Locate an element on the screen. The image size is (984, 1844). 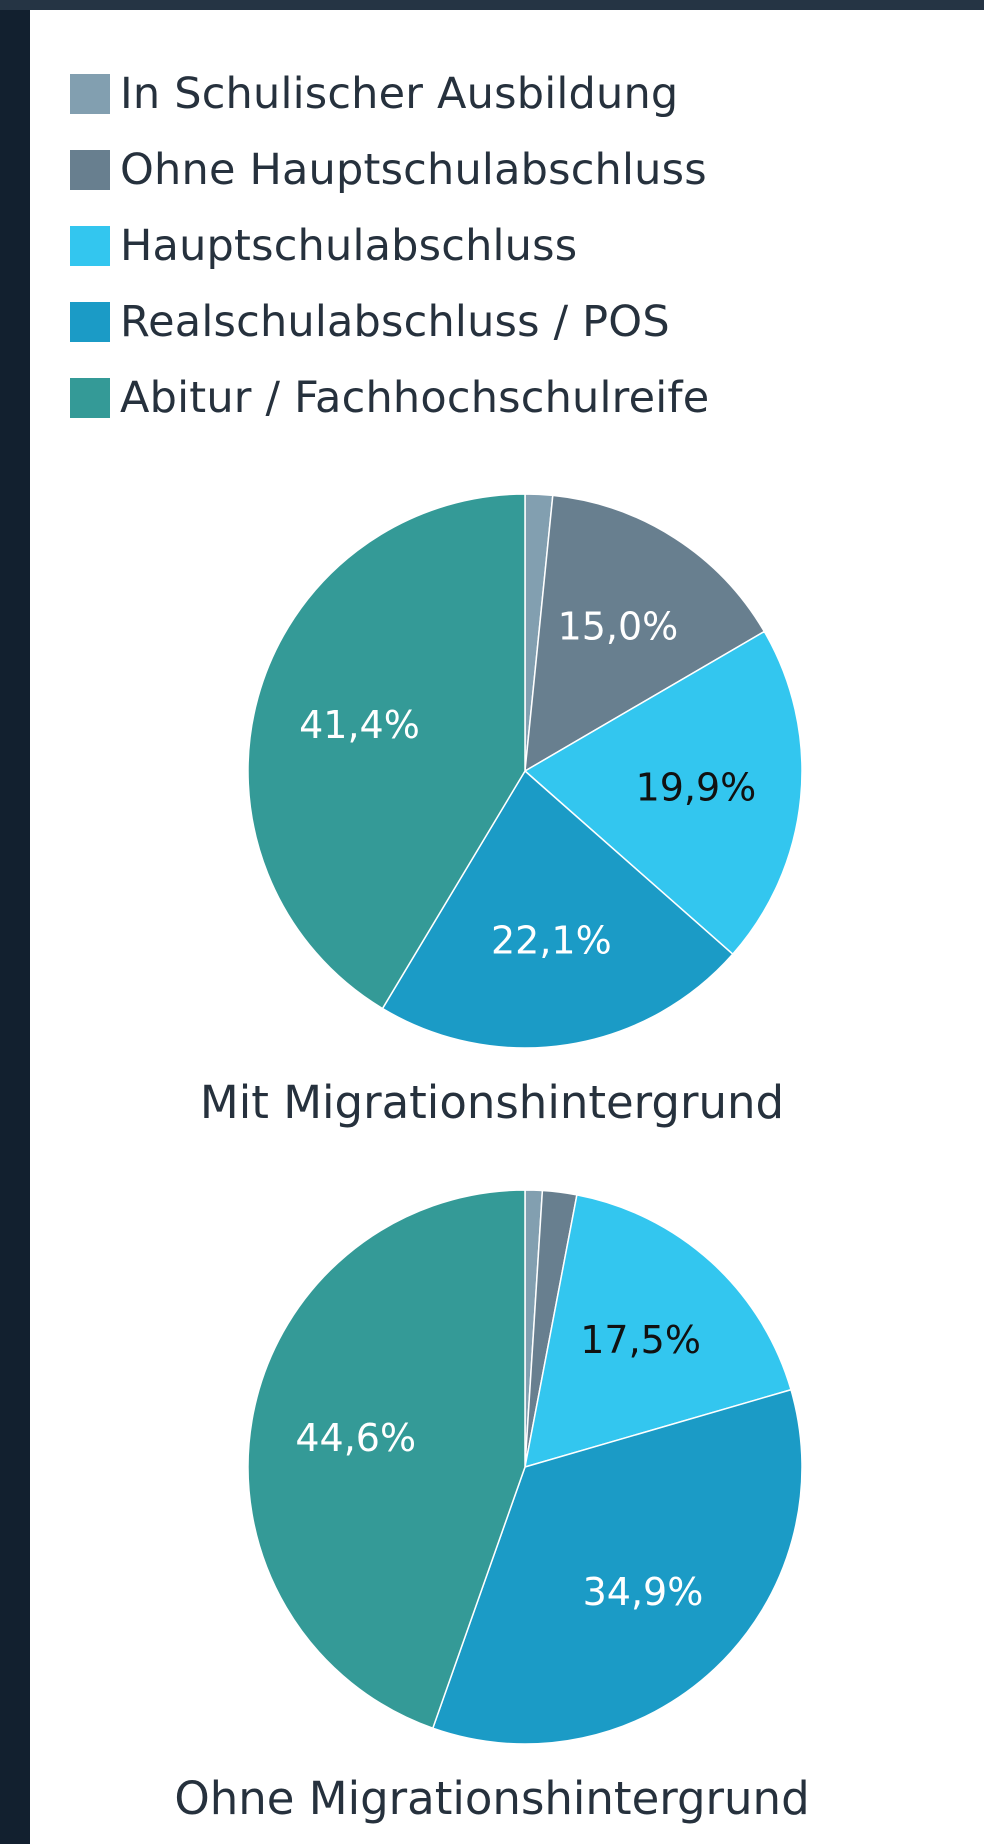
legend-item-ohne-hauptschulabschluss: Ohne Hauptschulabschluss is located at coordinates (389, 170).